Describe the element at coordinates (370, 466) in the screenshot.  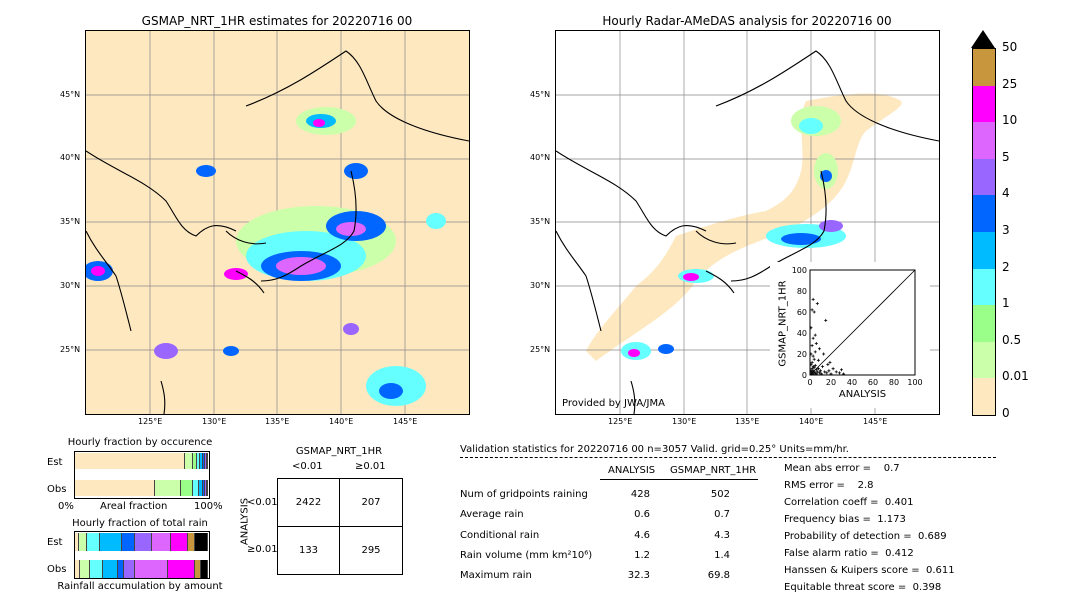
I see `contingency-col-ge: ≥0.01` at that location.